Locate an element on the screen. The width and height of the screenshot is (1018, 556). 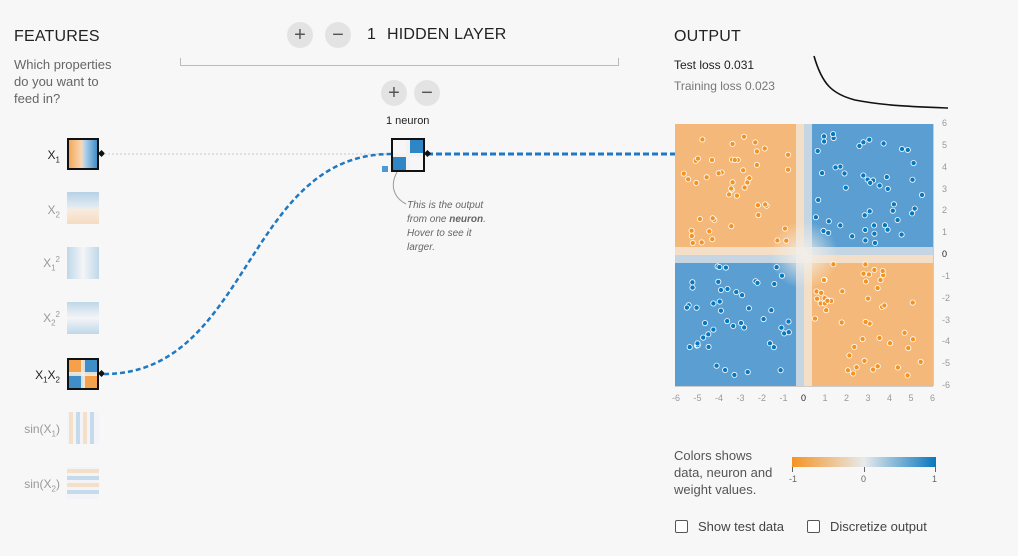
legend-line: weight values. is located at coordinates (715, 489).